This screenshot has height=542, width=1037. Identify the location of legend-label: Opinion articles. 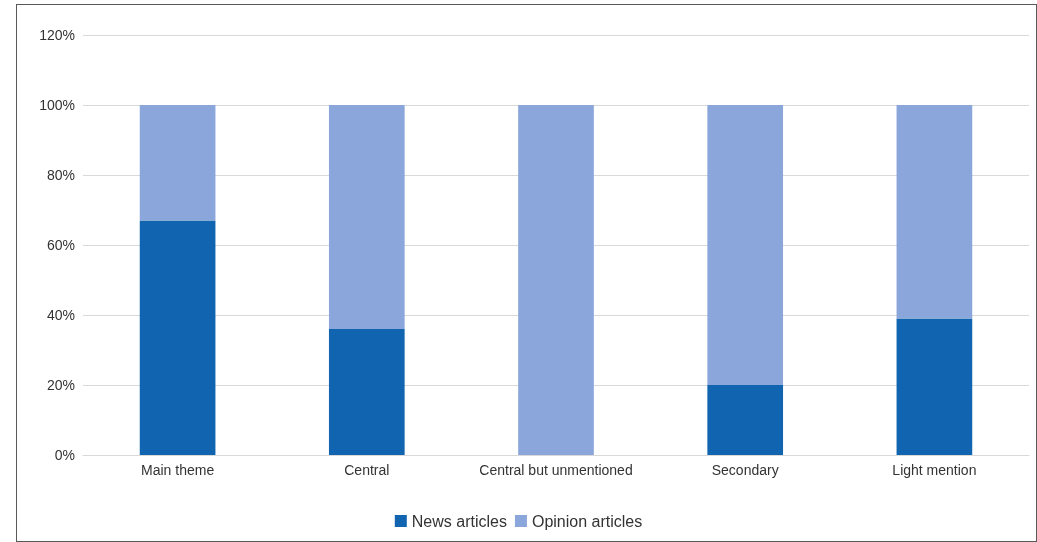
(587, 521).